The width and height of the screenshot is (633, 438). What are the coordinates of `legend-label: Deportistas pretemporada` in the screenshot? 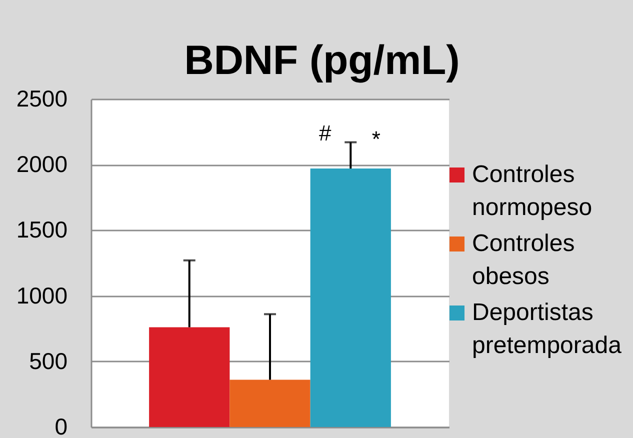 It's located at (547, 329).